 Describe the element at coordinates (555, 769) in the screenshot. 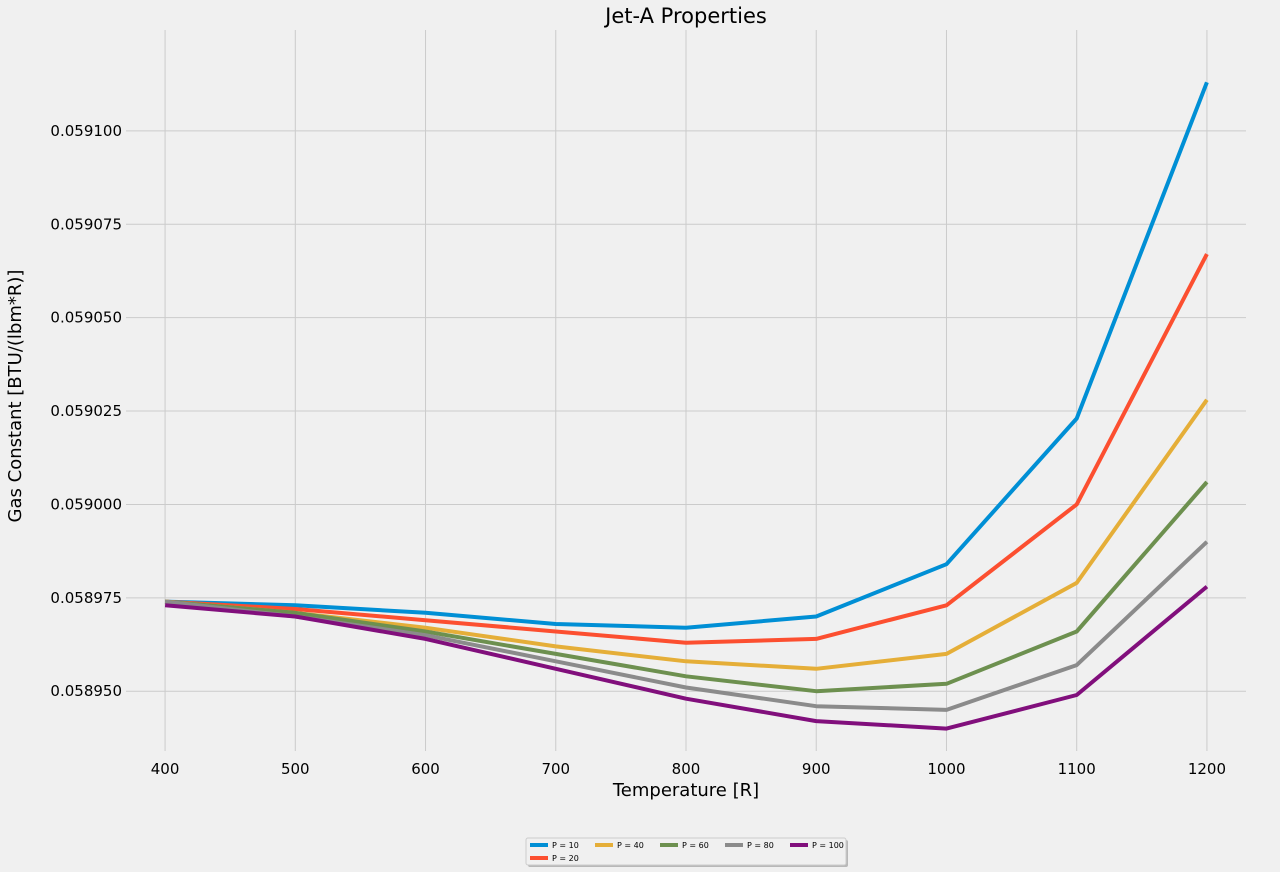

I see `x-tick-label: 700` at that location.